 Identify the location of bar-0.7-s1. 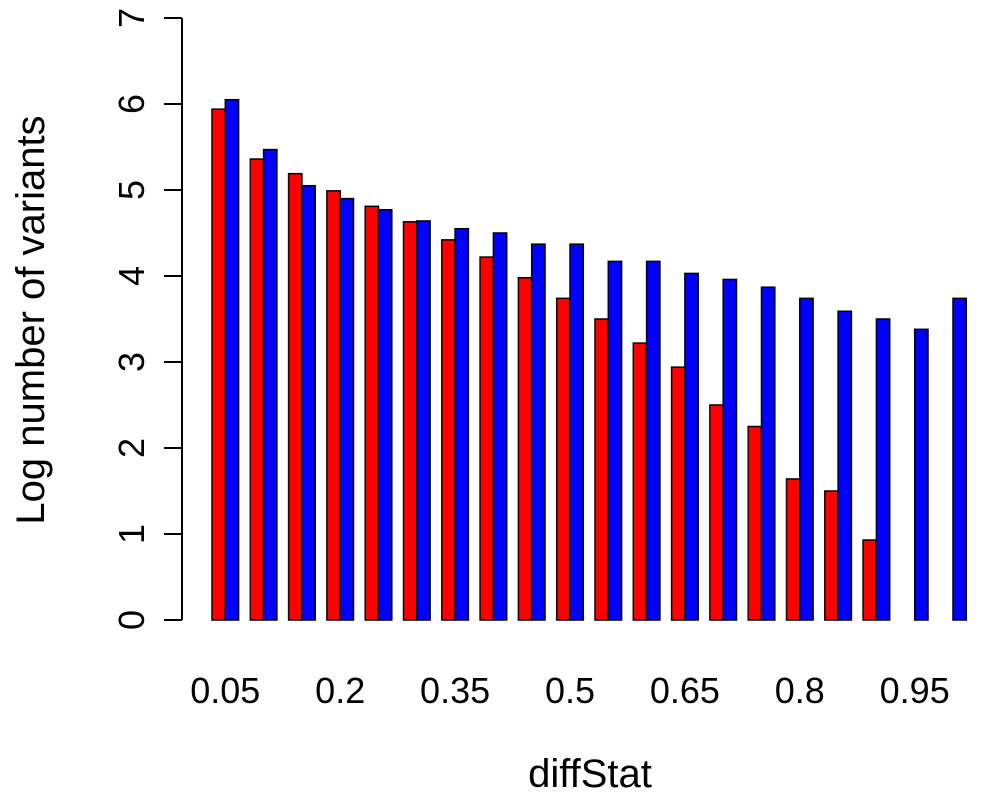
(716, 512).